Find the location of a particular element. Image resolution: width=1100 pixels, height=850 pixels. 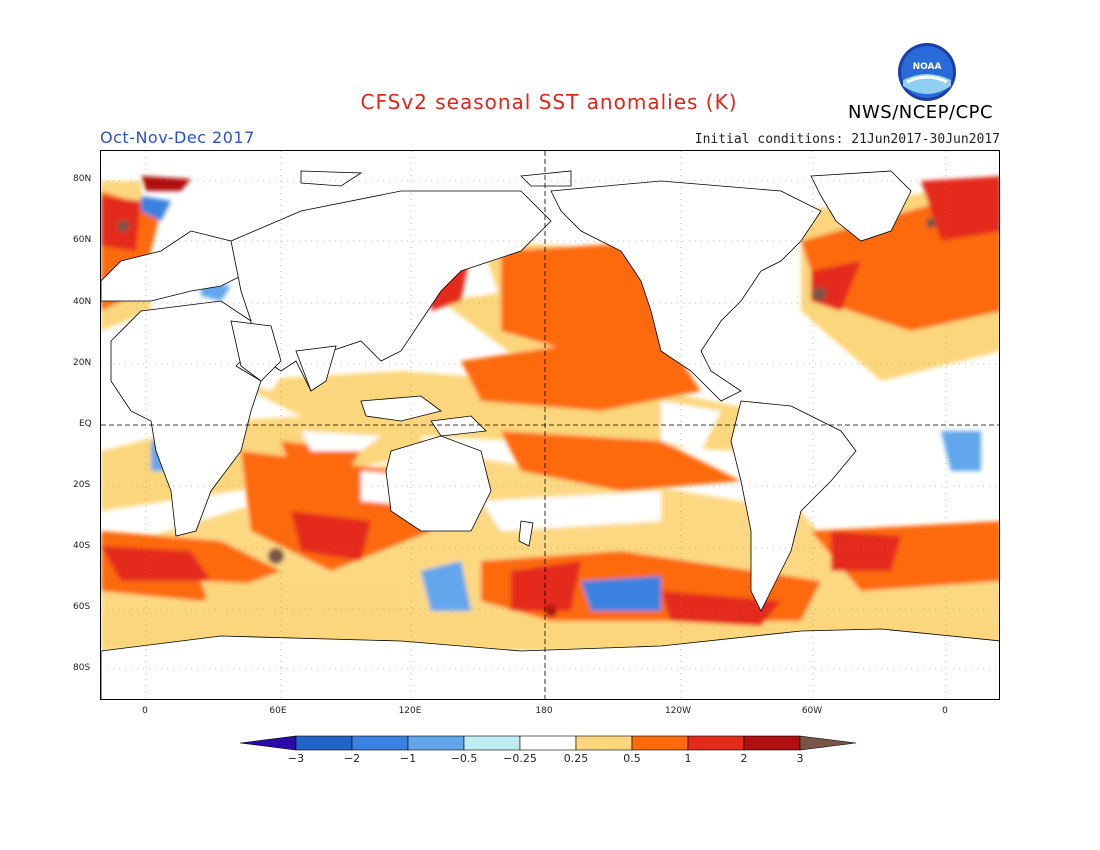

lat-label-60s: 60S is located at coordinates (82, 607).